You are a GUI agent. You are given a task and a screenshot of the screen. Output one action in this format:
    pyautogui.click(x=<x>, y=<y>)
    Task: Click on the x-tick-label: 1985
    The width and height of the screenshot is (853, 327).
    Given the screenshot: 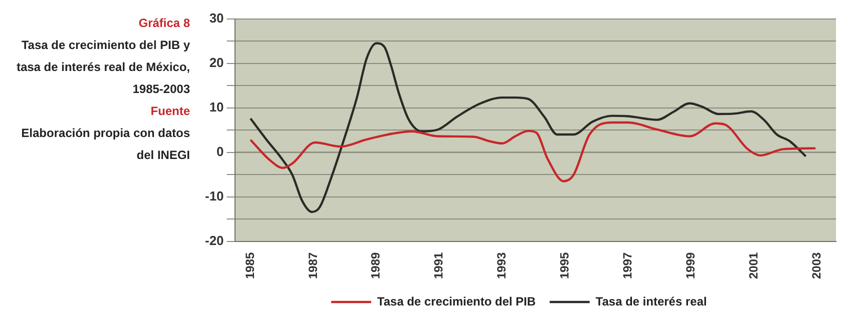 What is the action you would take?
    pyautogui.click(x=249, y=266)
    